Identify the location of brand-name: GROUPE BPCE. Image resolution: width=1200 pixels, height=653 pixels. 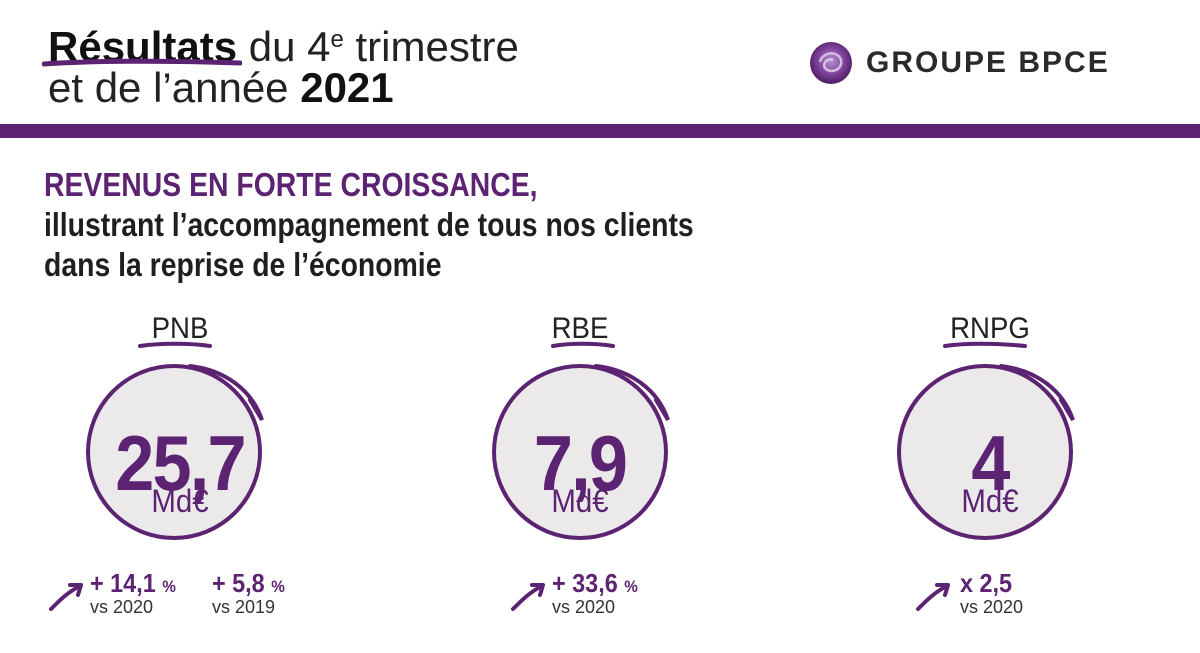
(988, 62).